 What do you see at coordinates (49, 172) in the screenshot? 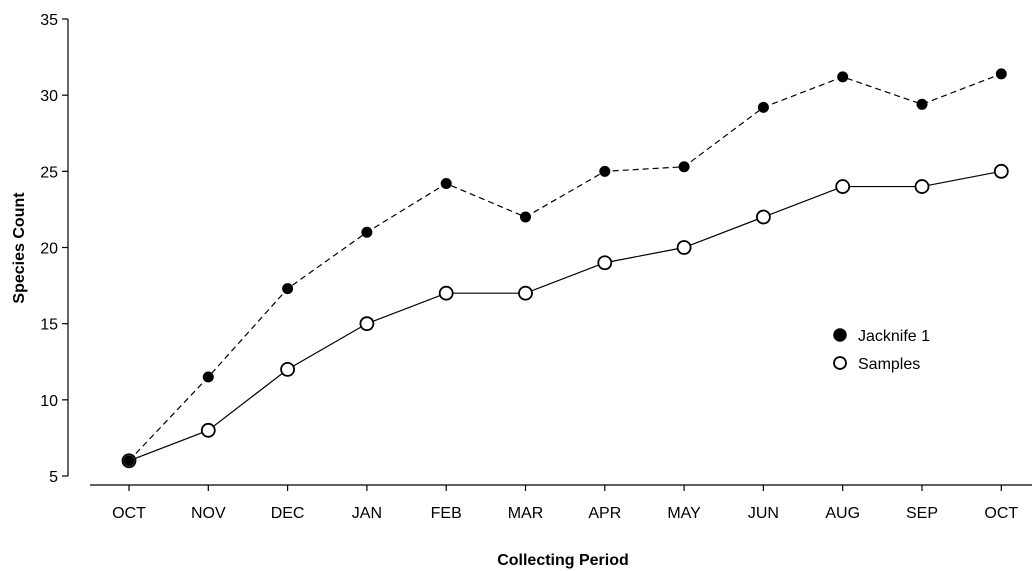
I see `y-tick-label: 25` at bounding box center [49, 172].